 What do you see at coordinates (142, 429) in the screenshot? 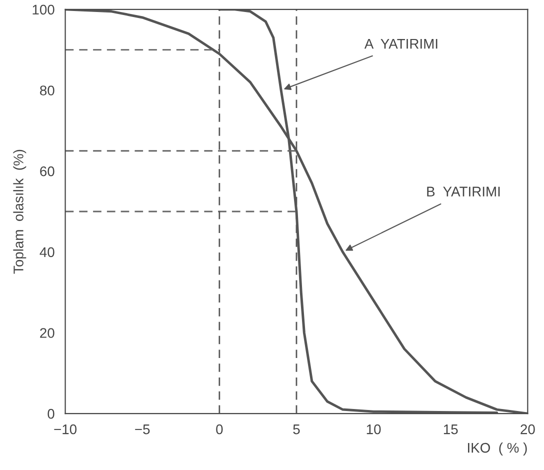
I see `x-tick-label: −5` at bounding box center [142, 429].